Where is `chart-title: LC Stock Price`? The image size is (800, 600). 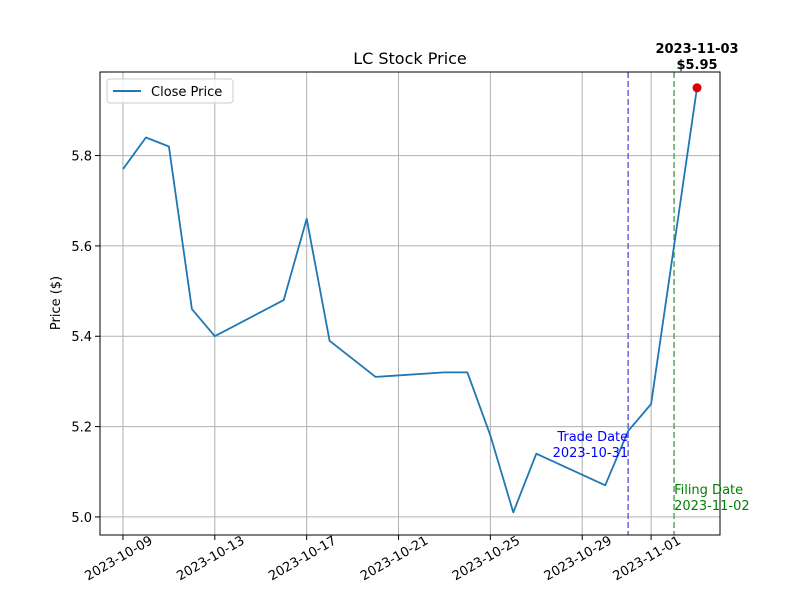 chart-title: LC Stock Price is located at coordinates (410, 58).